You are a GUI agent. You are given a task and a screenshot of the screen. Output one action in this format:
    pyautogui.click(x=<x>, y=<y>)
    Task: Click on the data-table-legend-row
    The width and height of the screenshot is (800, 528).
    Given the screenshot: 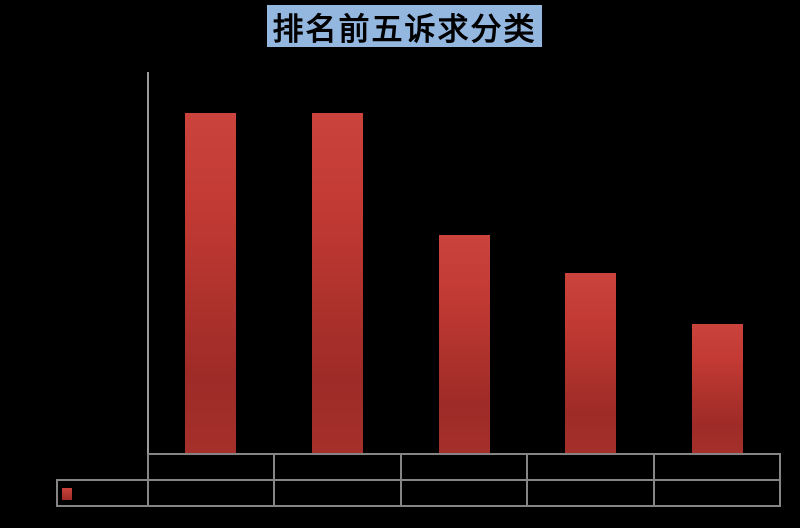 What is the action you would take?
    pyautogui.click(x=418, y=493)
    